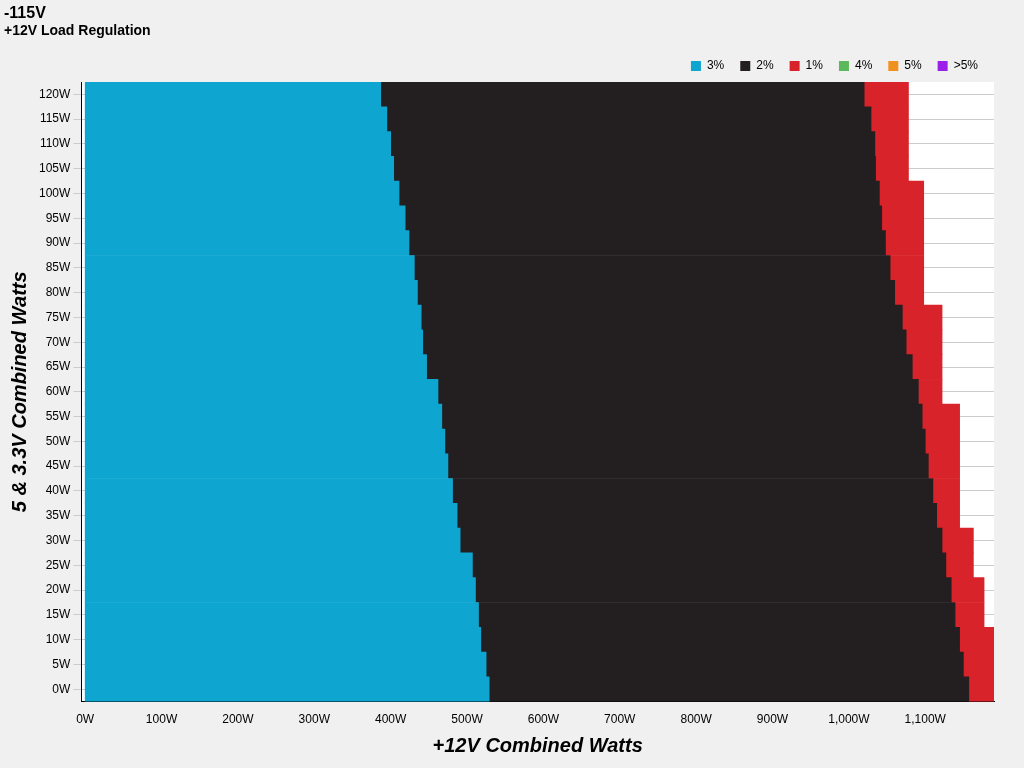  What do you see at coordinates (55, 168) in the screenshot?
I see `y-tick-label: 105W` at bounding box center [55, 168].